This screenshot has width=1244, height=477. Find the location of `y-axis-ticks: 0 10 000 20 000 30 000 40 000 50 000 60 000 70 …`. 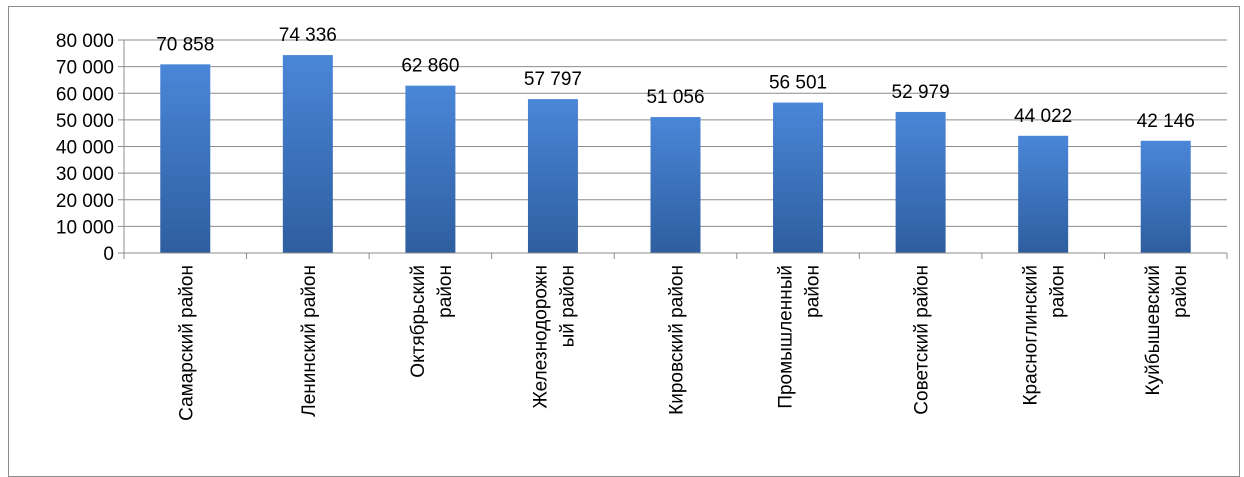

y-axis-ticks: 0 10 000 20 000 30 000 40 000 50 000 60 000 70 … is located at coordinates (90, 148).